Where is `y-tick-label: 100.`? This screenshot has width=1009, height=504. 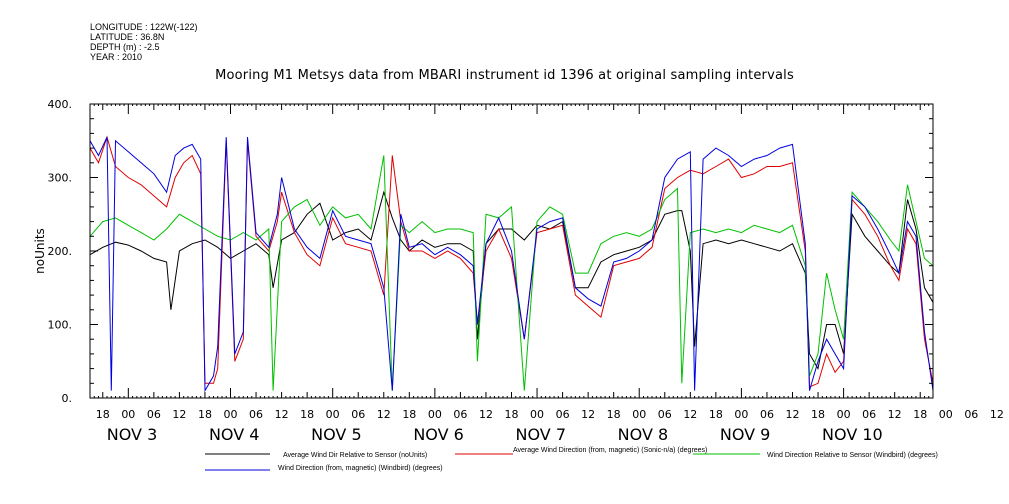
y-tick-label: 100. is located at coordinates (60, 325).